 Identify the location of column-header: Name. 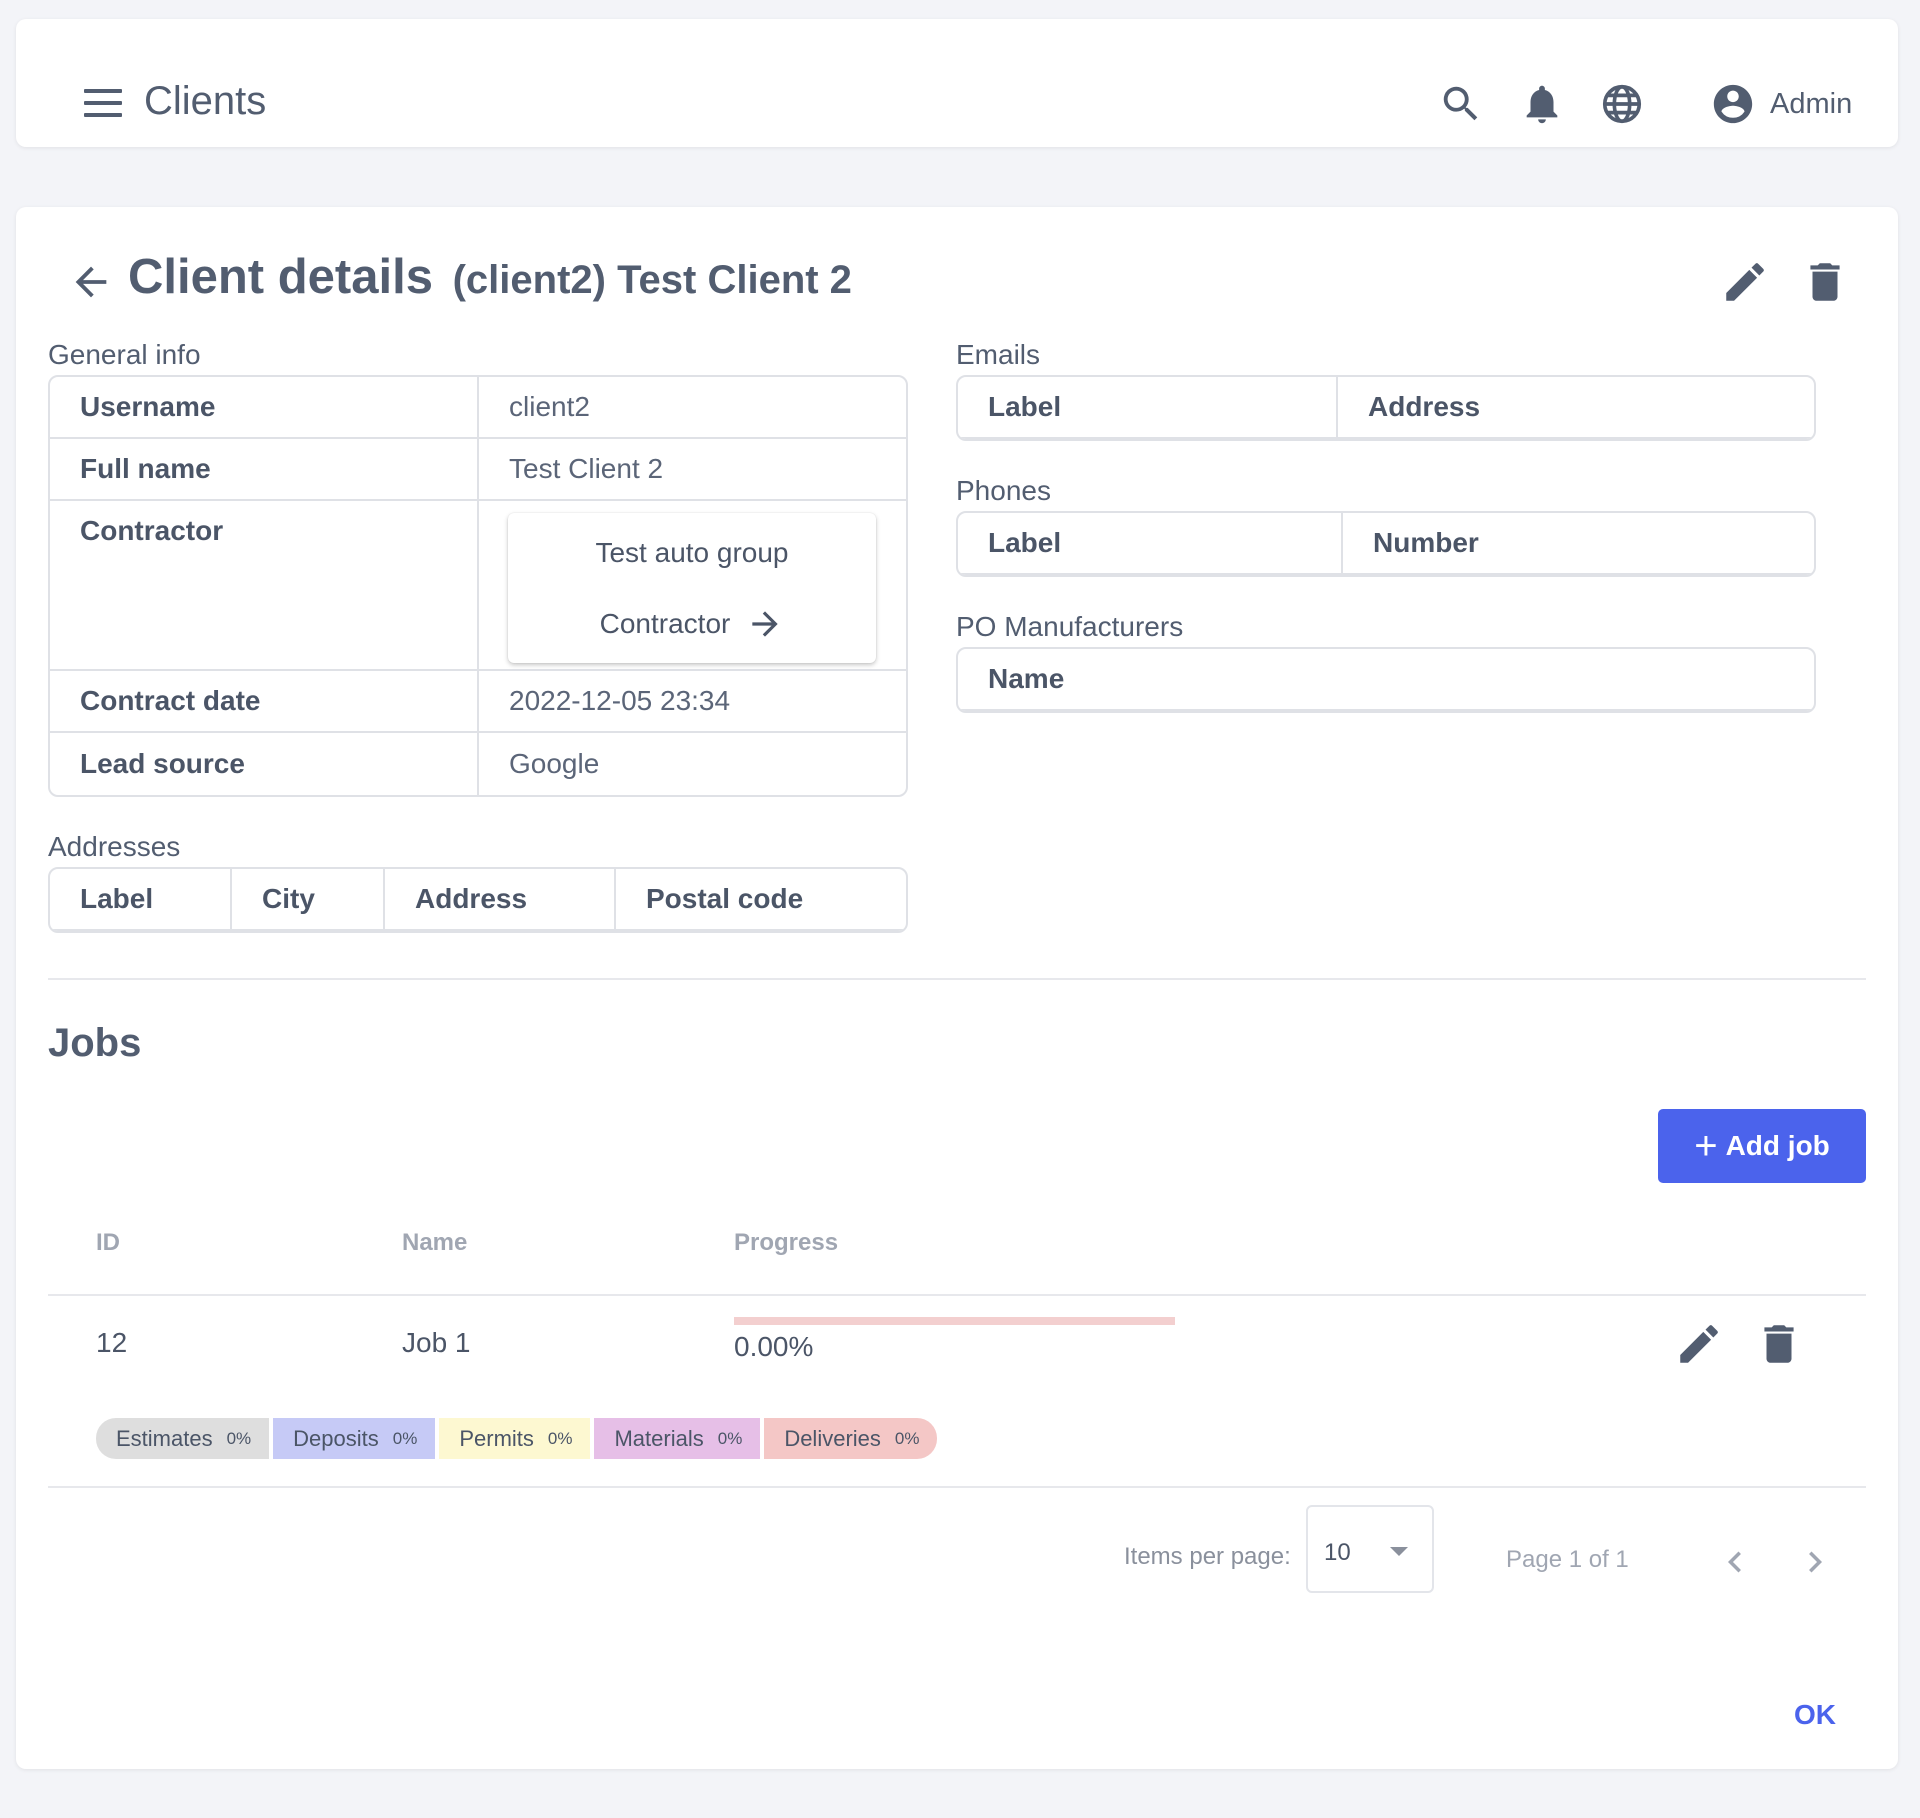
(1386, 680).